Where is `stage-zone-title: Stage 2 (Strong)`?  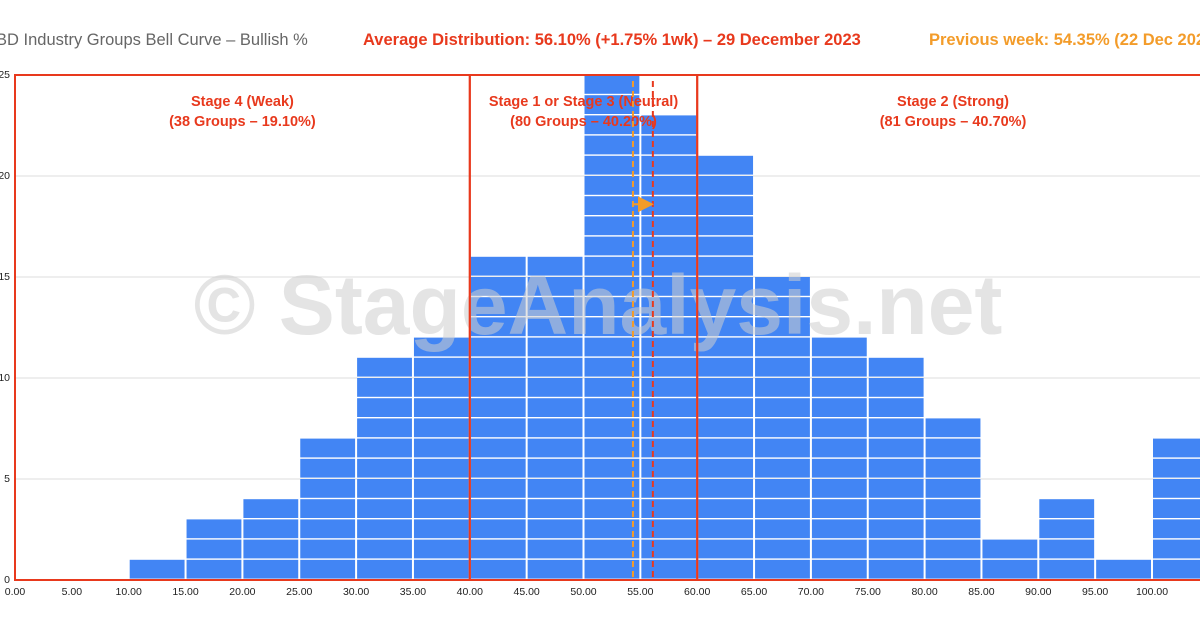
stage-zone-title: Stage 2 (Strong) is located at coordinates (953, 102).